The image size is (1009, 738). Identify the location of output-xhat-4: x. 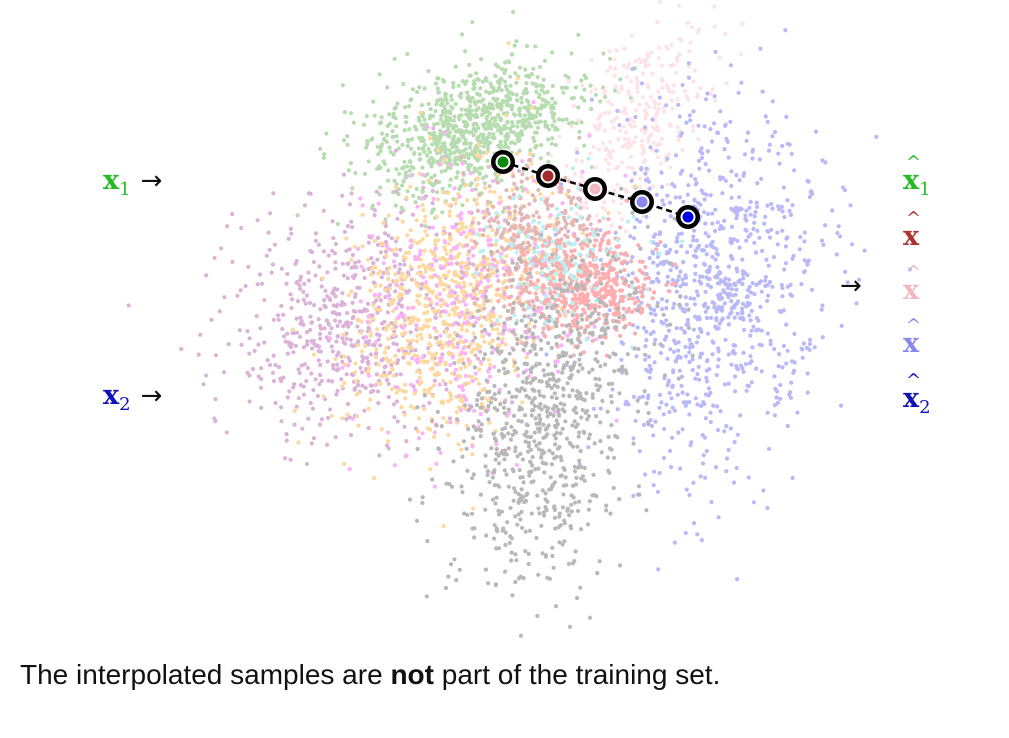
(912, 335).